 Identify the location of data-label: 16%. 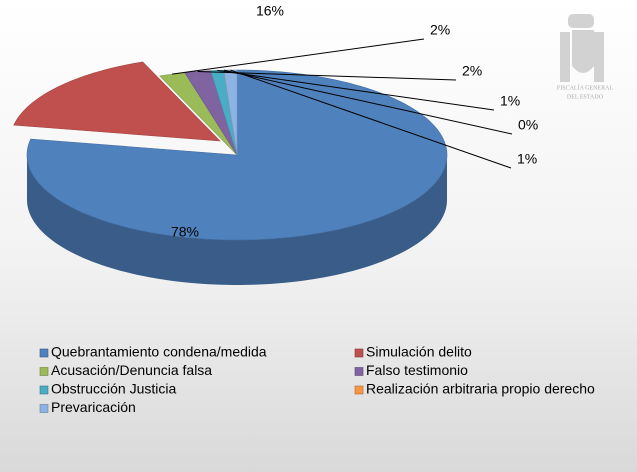
(270, 11).